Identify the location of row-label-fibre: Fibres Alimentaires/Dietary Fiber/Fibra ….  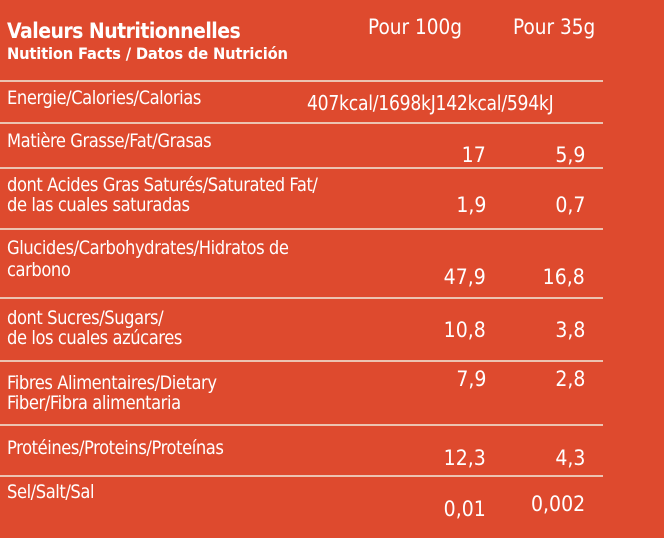
(112, 393).